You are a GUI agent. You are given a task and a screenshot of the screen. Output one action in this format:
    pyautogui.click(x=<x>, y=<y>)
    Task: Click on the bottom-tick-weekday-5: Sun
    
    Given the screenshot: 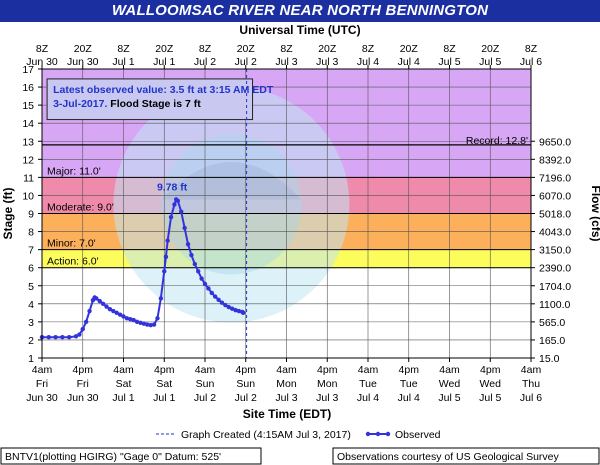 What is the action you would take?
    pyautogui.click(x=245, y=384)
    